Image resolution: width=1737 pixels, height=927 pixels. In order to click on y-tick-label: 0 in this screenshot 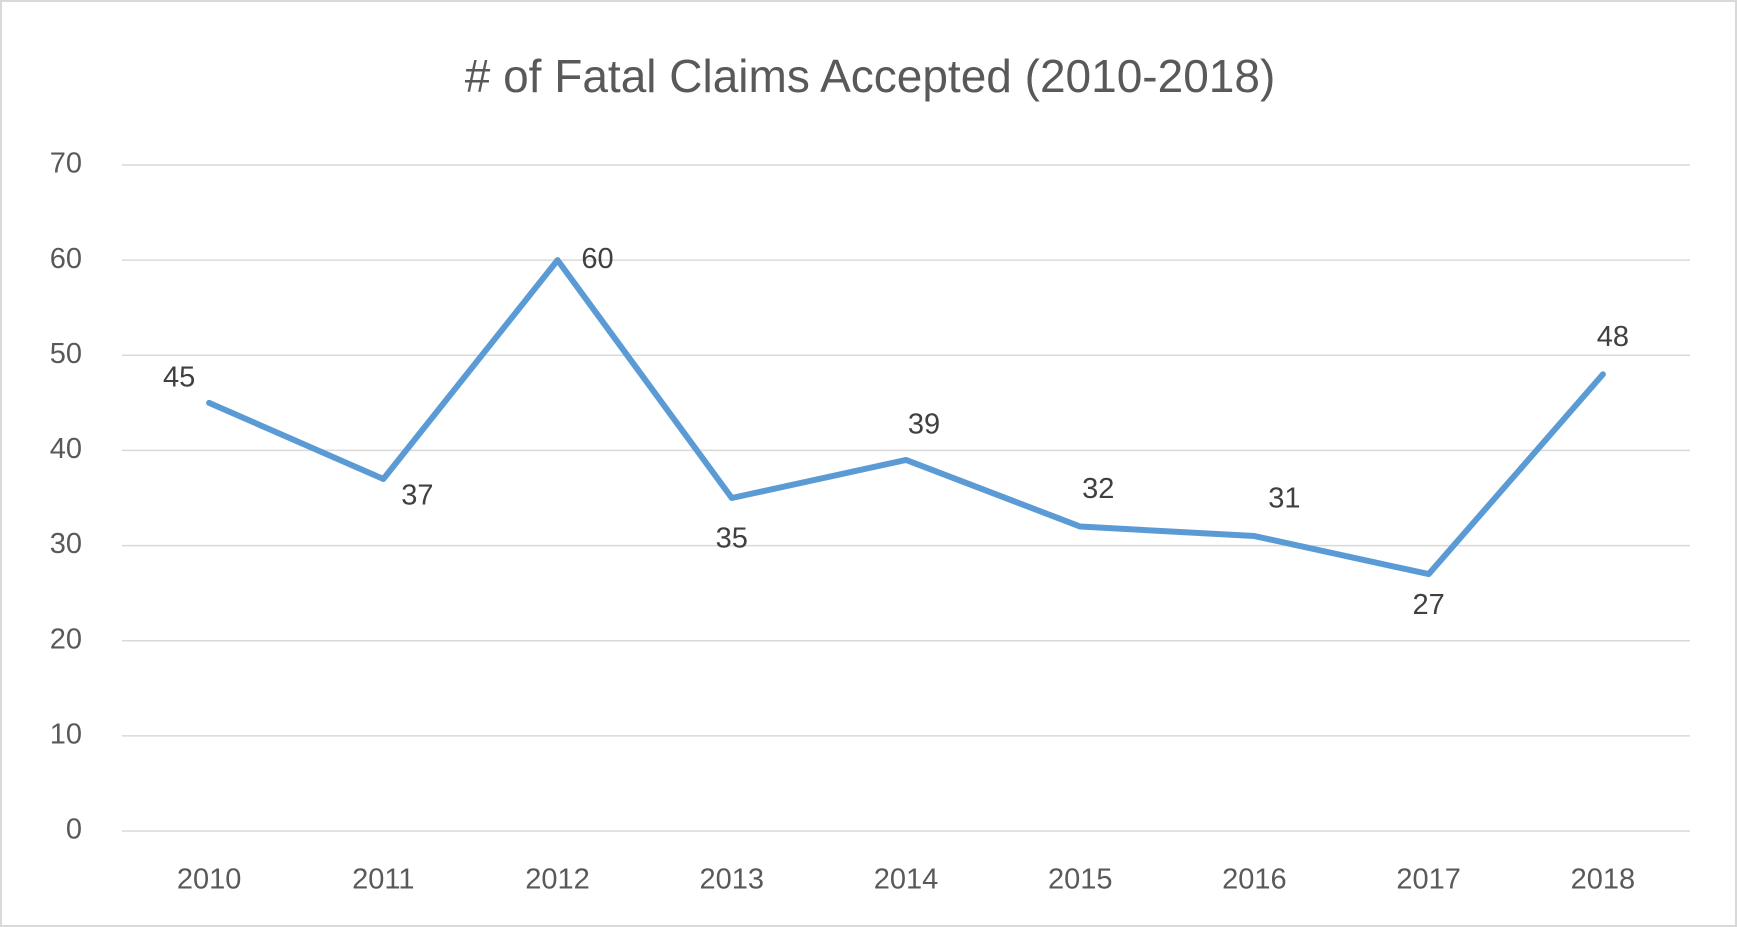, I will do `click(74, 830)`.